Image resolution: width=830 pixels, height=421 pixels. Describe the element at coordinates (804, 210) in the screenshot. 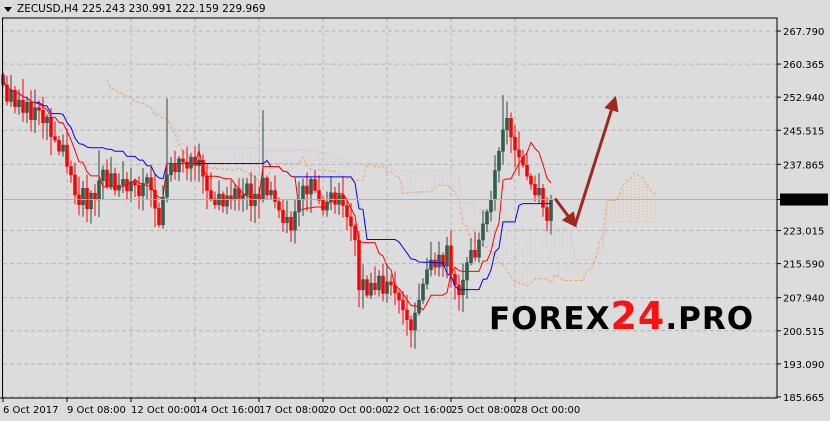

I see `price-axis-bg` at that location.